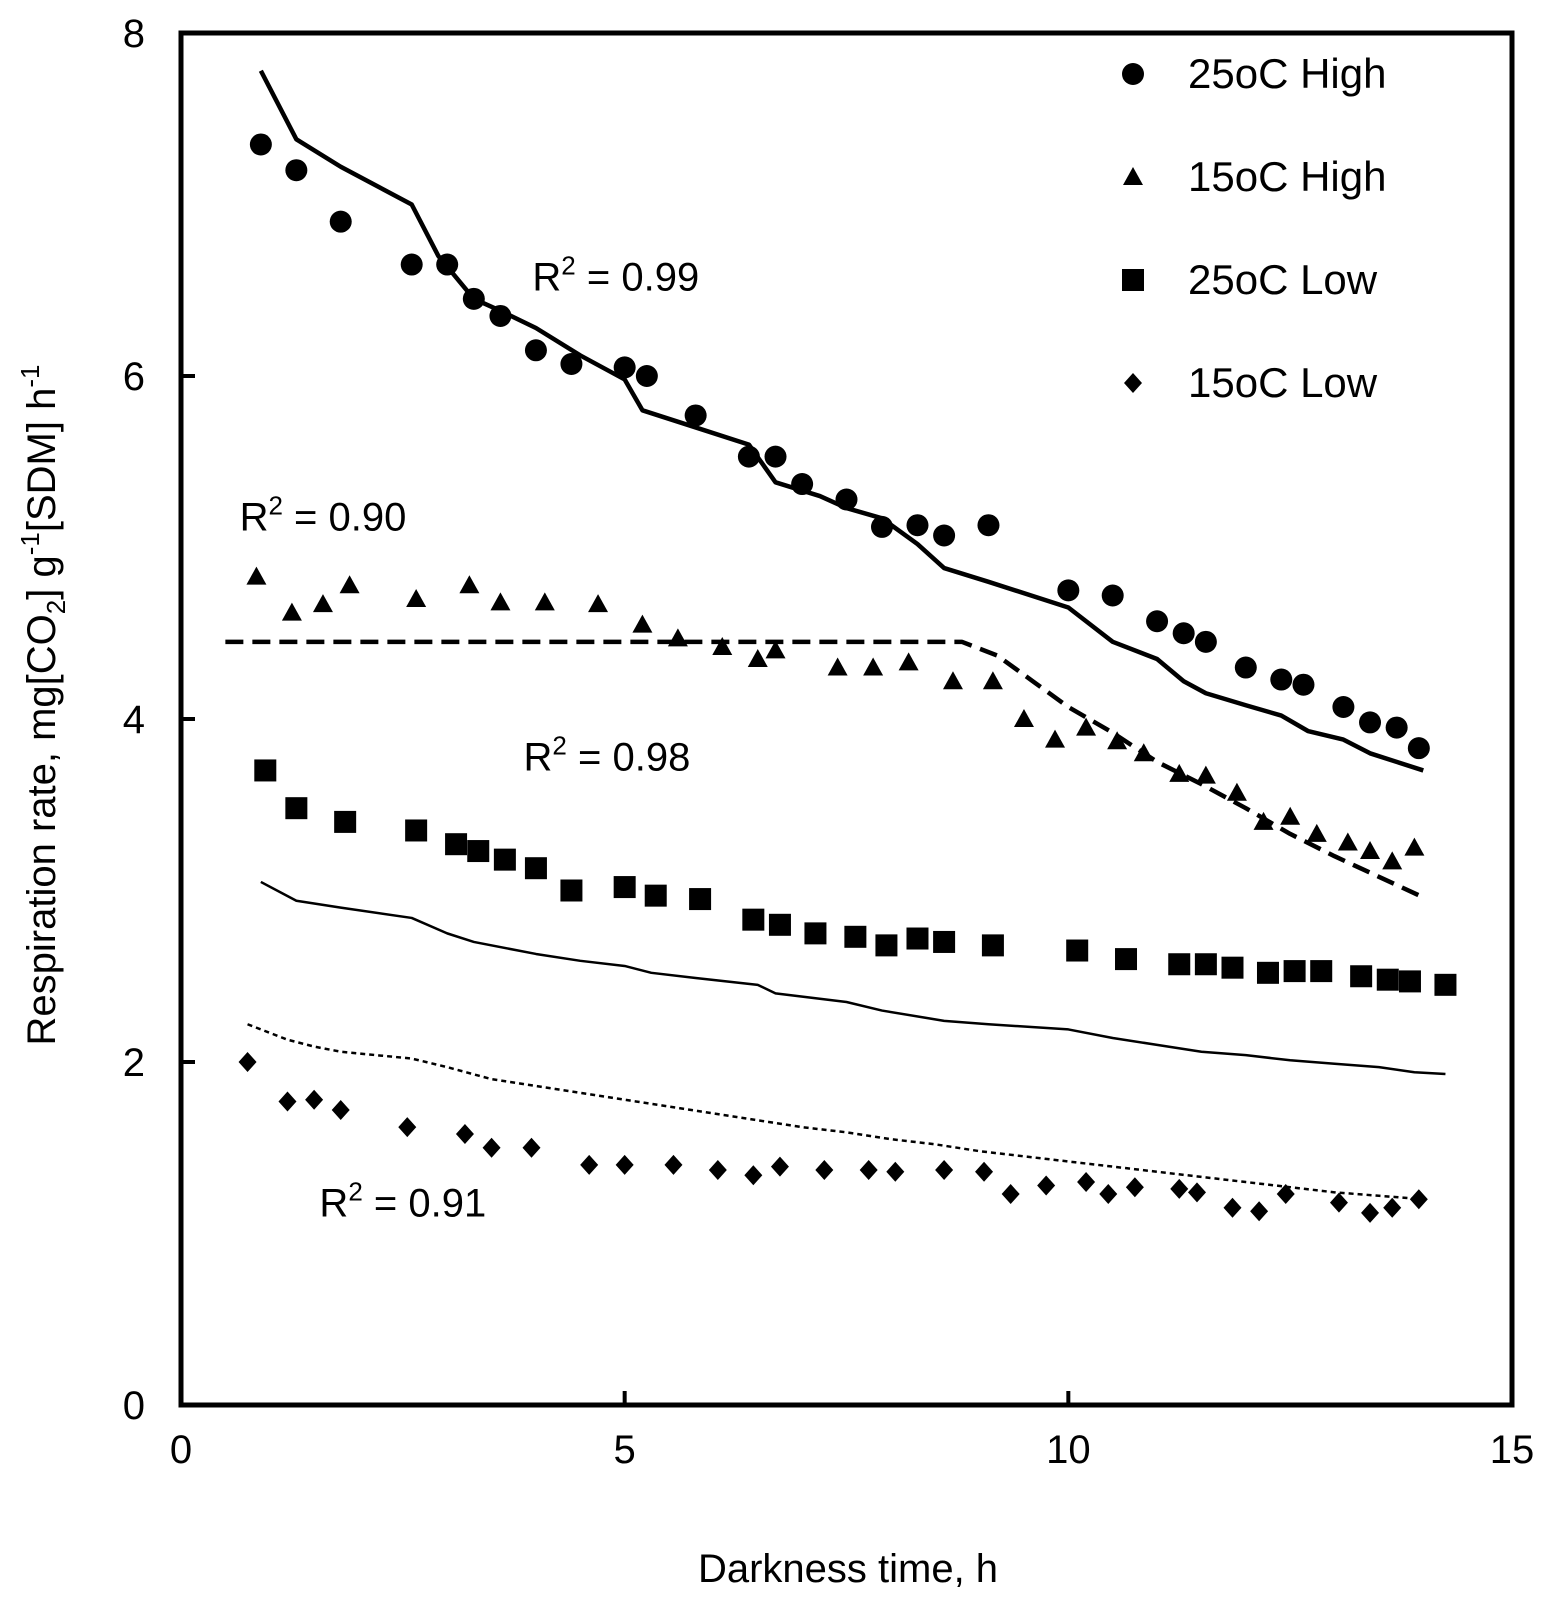 This screenshot has height=1598, width=1553. I want to click on legend-marker-diamond, so click(1133, 383).